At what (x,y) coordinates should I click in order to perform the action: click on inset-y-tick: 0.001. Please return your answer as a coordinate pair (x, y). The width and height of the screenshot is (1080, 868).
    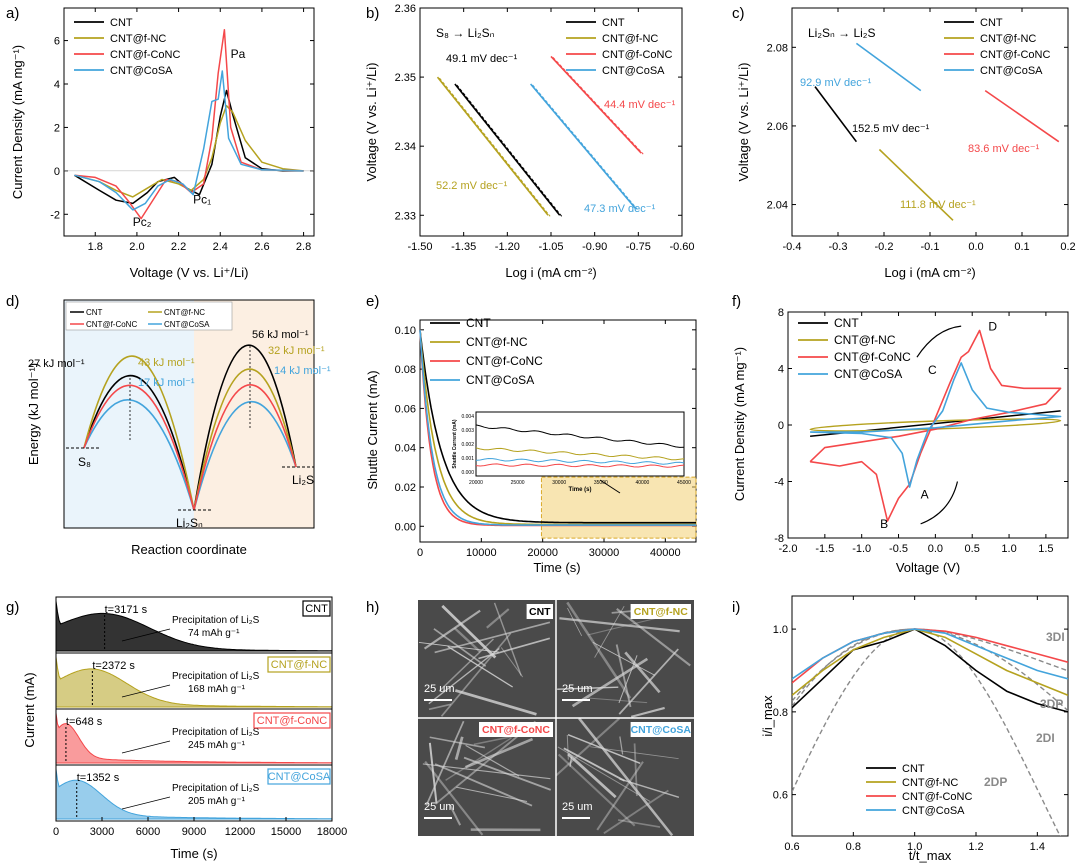
    Looking at the image, I should click on (467, 459).